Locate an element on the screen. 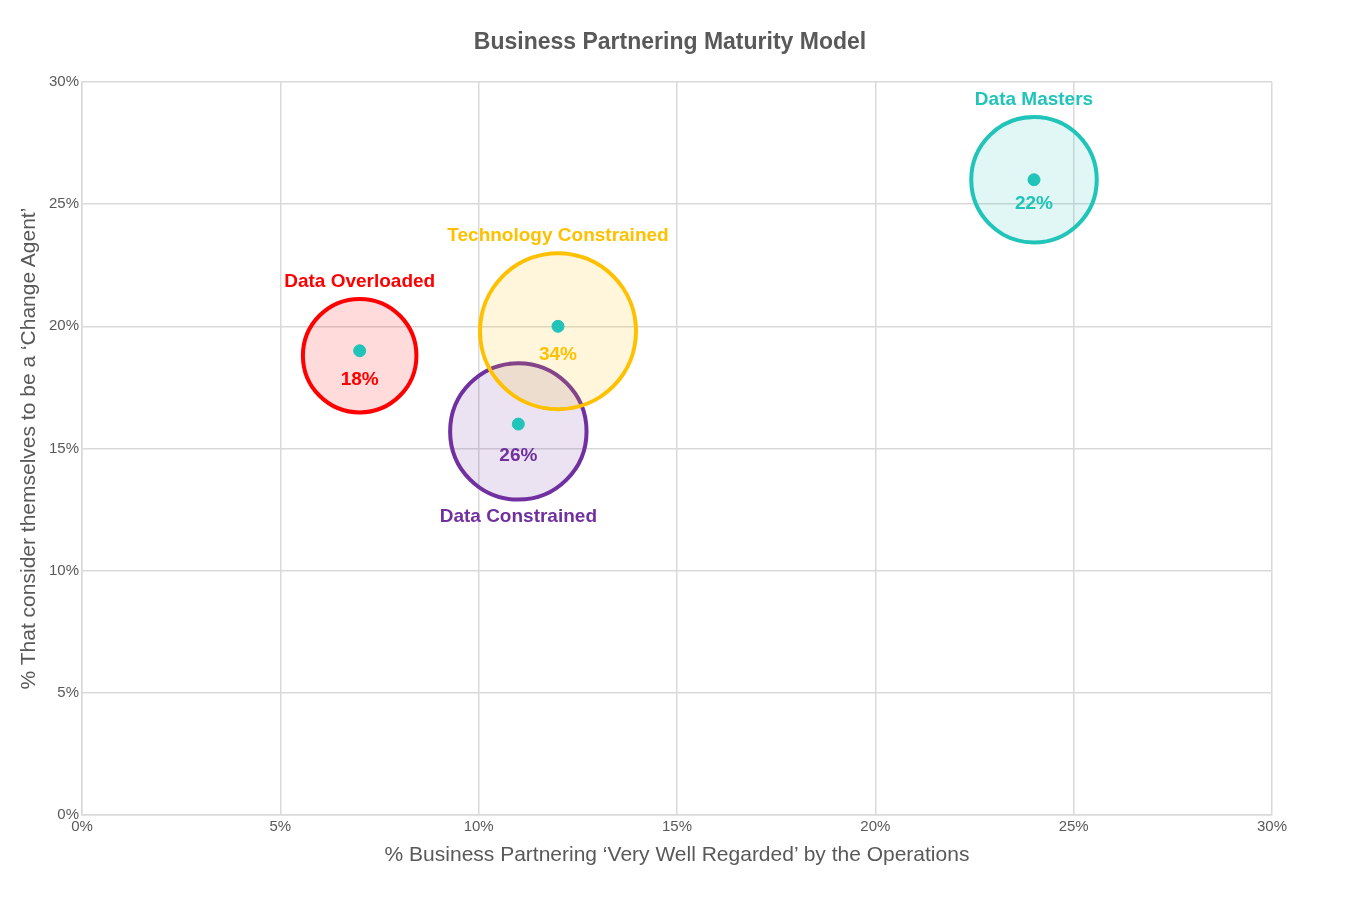  series-label: Data Constrained is located at coordinates (518, 516).